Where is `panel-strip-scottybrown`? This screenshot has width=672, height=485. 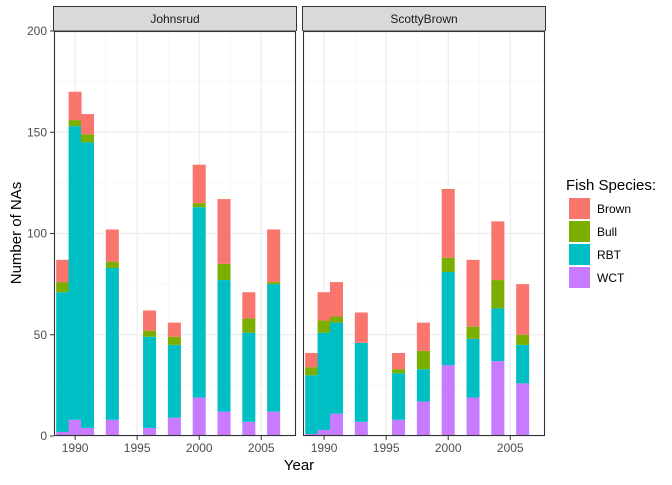 panel-strip-scottybrown is located at coordinates (424, 18).